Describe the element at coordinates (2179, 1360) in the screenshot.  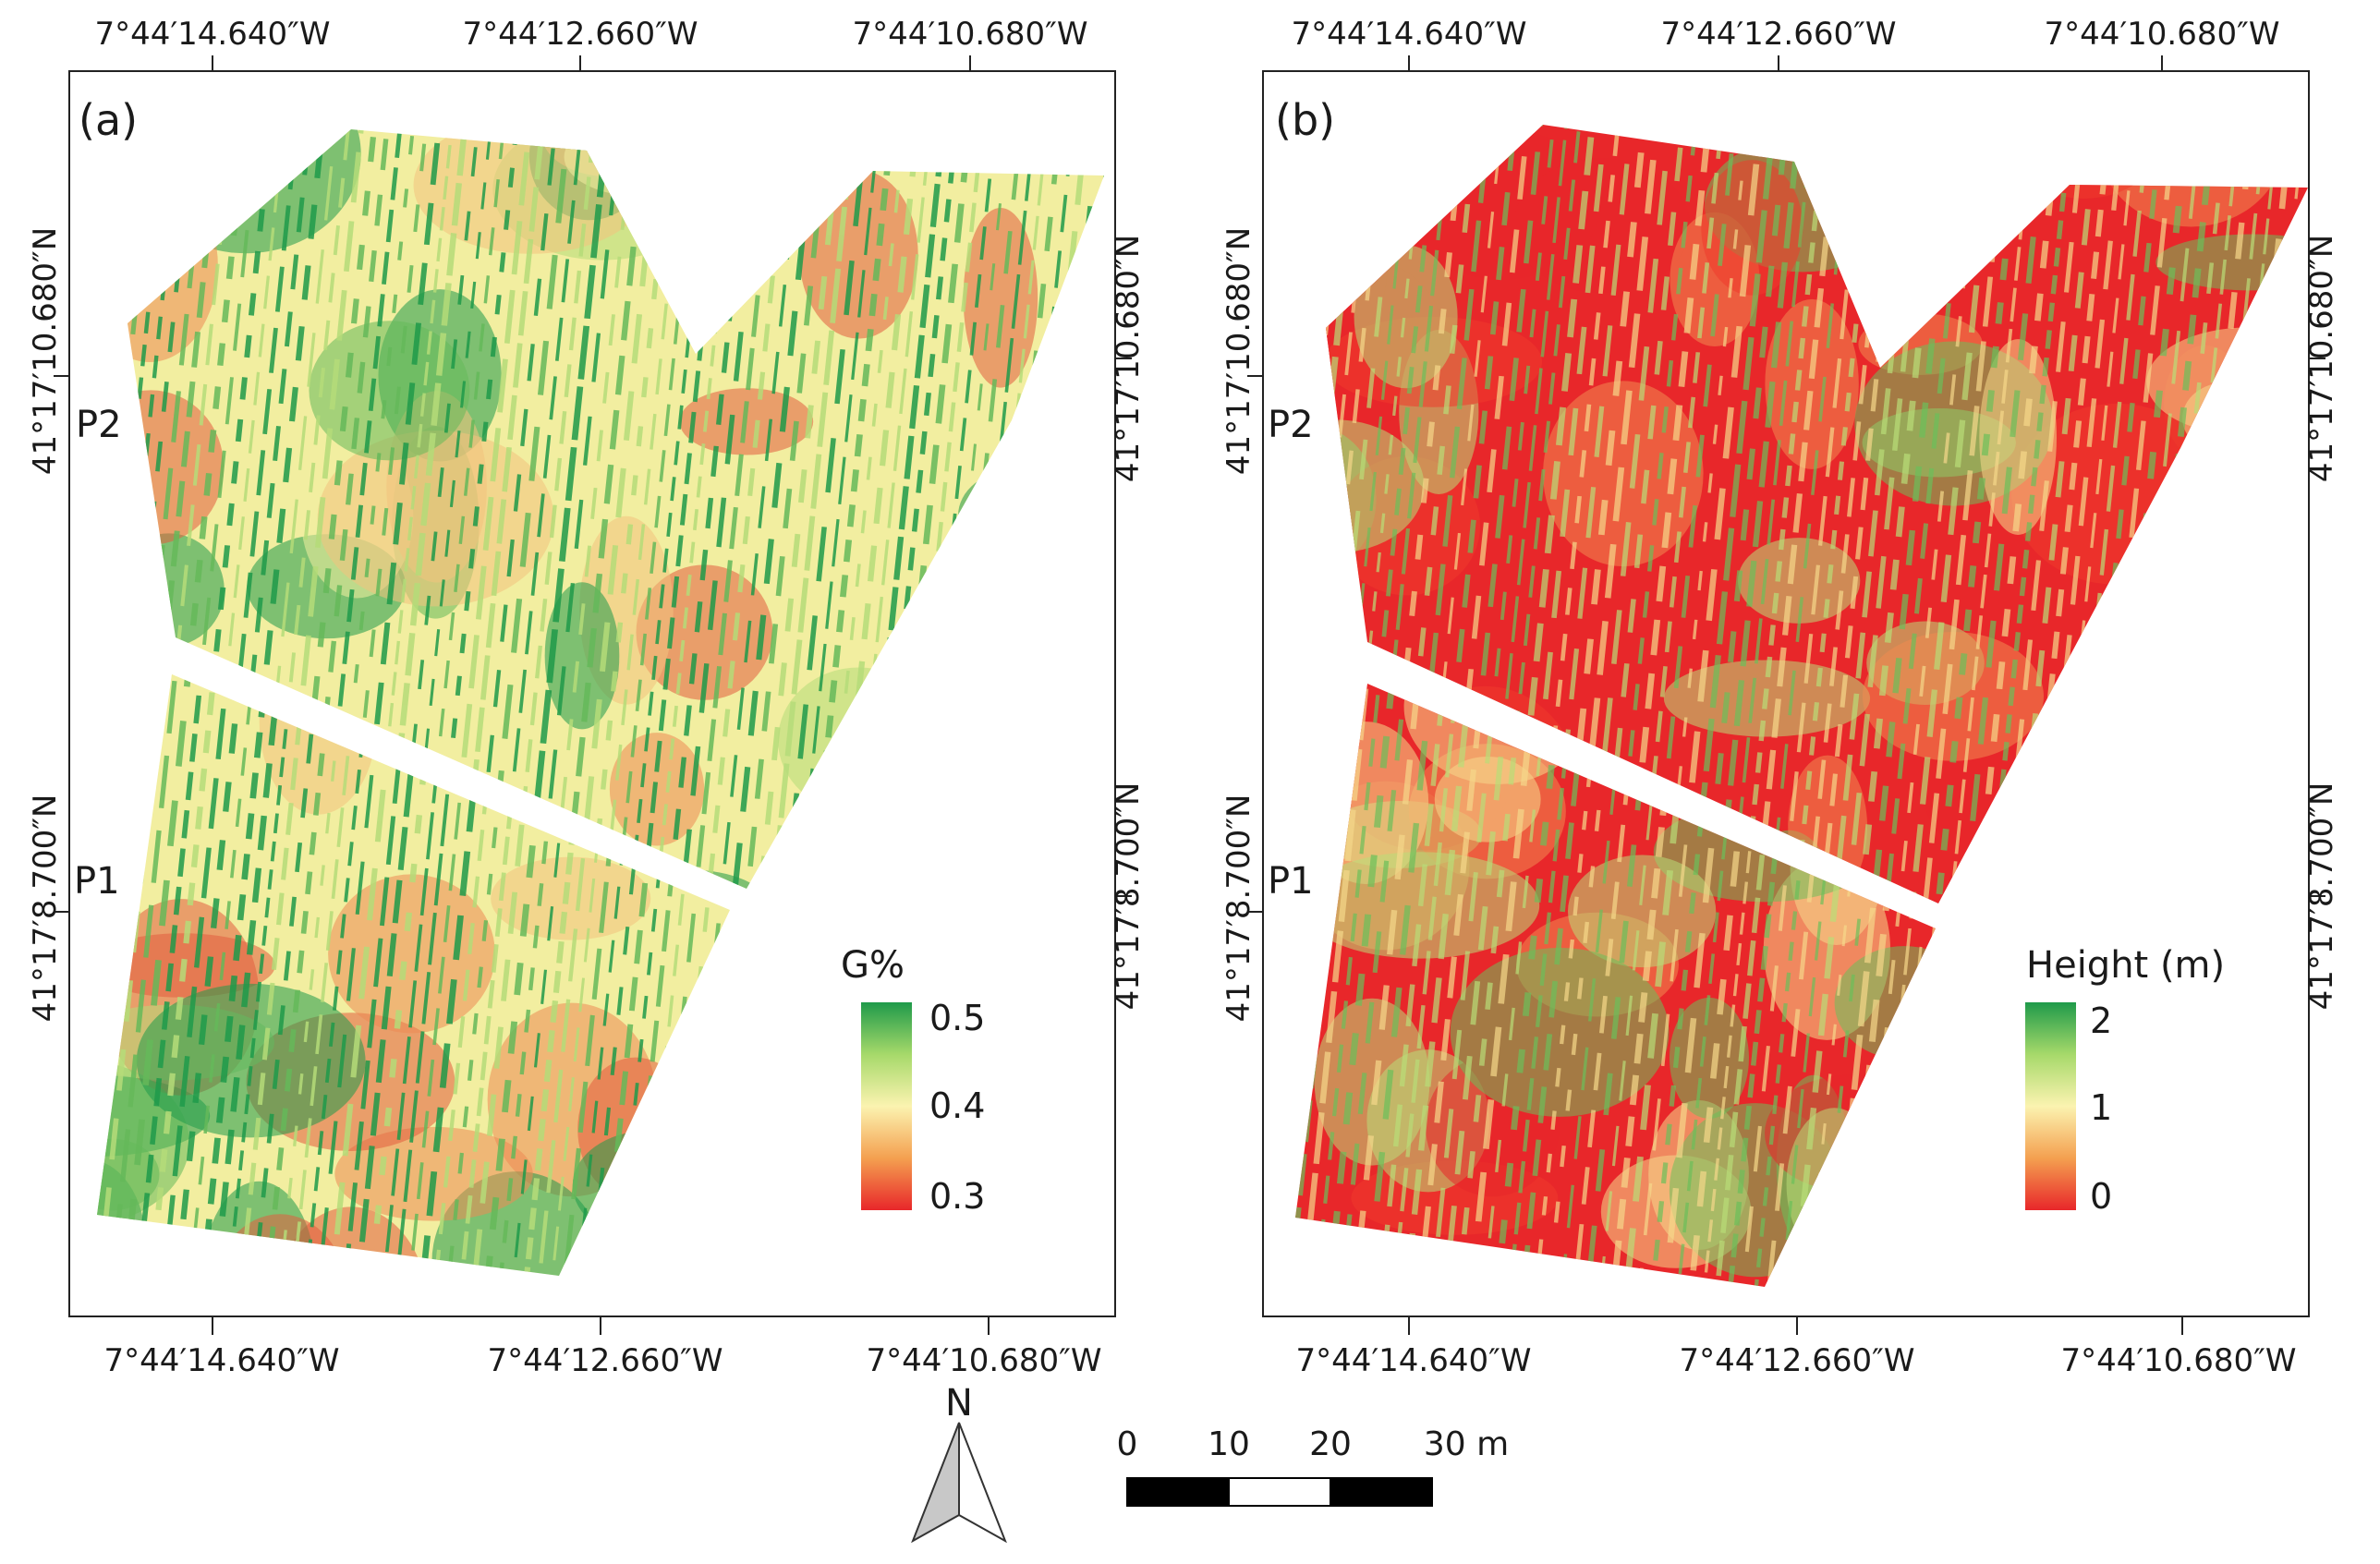
I see `lon-label-bottom: 7°44′10.680″W` at that location.